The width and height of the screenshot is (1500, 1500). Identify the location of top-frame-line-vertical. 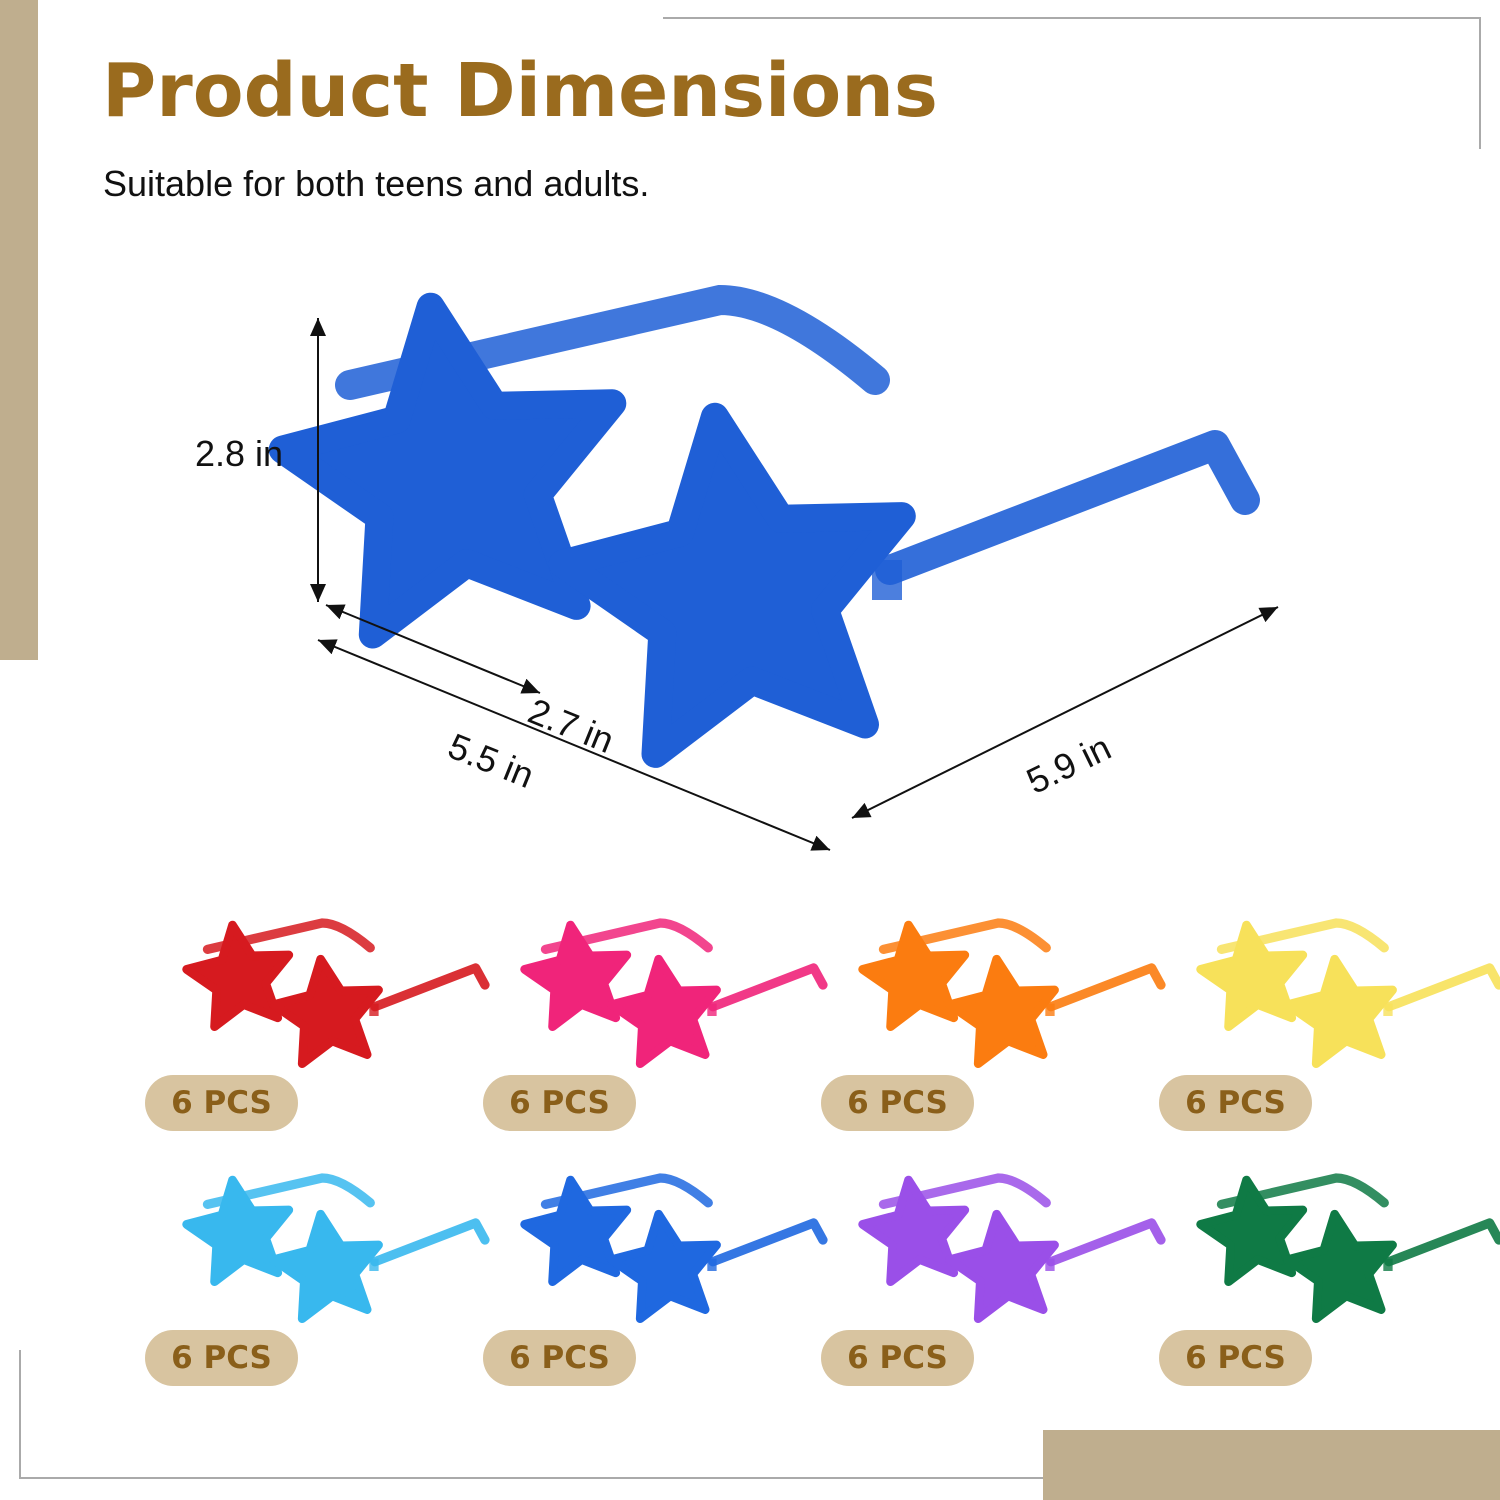
(1480, 83).